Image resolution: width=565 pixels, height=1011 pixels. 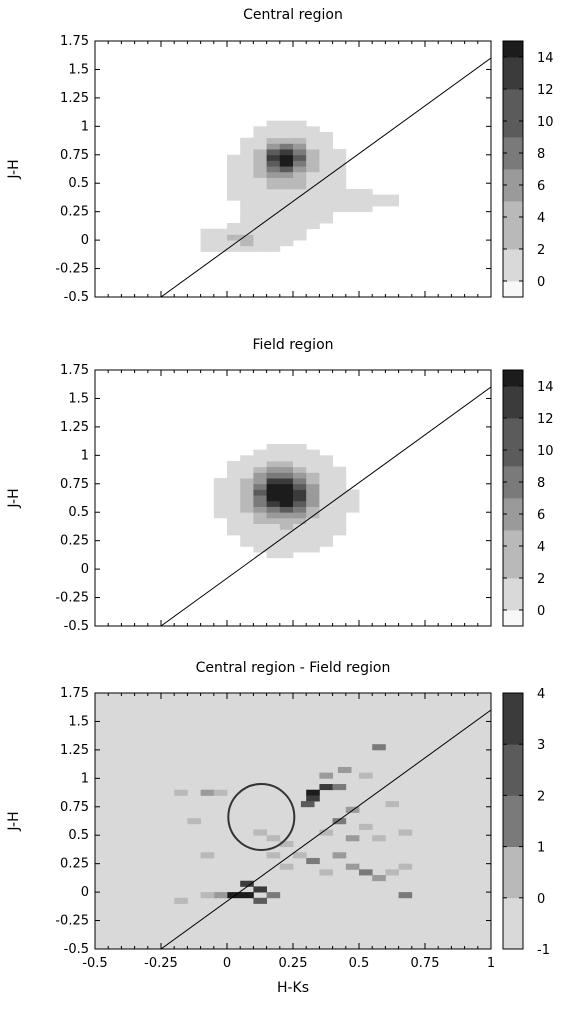 I want to click on x-tick-label: 0, so click(x=227, y=963).